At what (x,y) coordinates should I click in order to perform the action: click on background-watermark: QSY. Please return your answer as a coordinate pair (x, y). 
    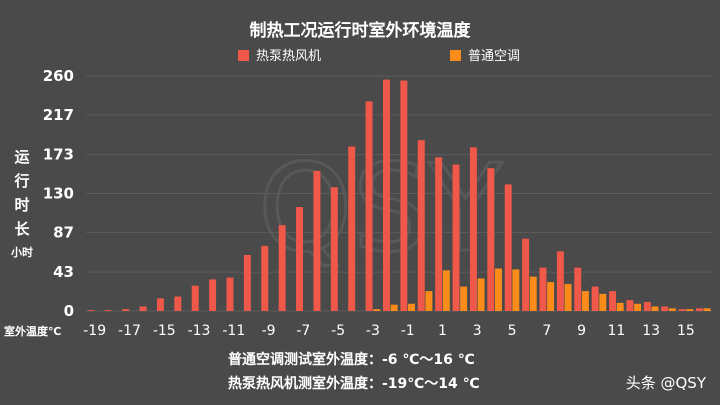
    Looking at the image, I should click on (381, 210).